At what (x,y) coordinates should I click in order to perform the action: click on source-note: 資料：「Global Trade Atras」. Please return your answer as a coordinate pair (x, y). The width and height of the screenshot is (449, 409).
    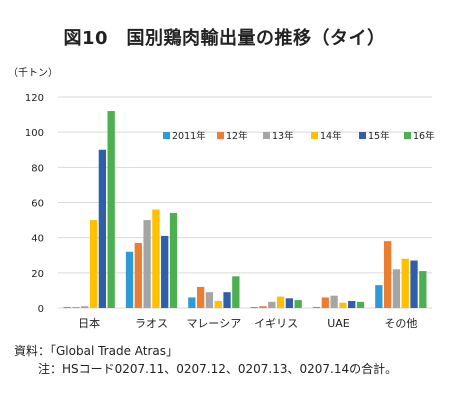
    Looking at the image, I should click on (96, 351).